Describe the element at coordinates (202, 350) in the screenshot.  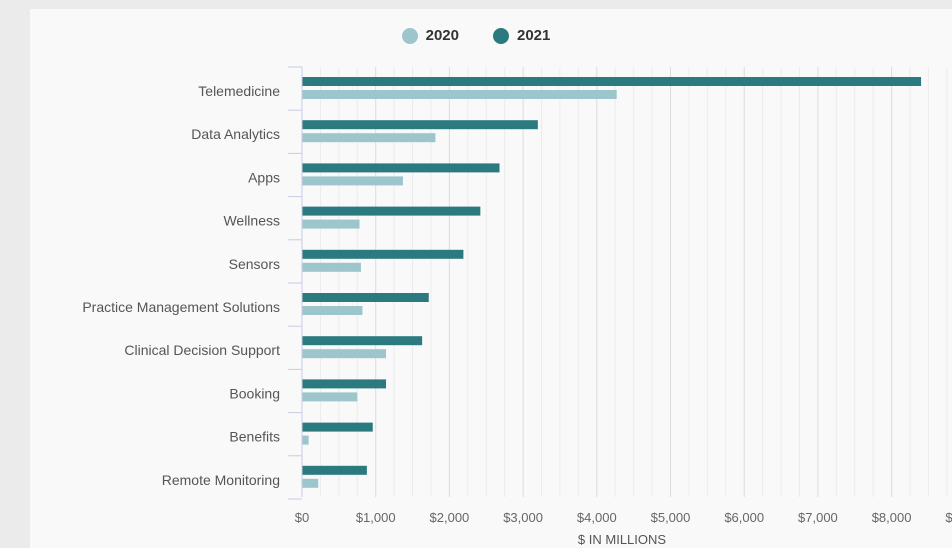
I see `category-label: Clinical Decision Support` at that location.